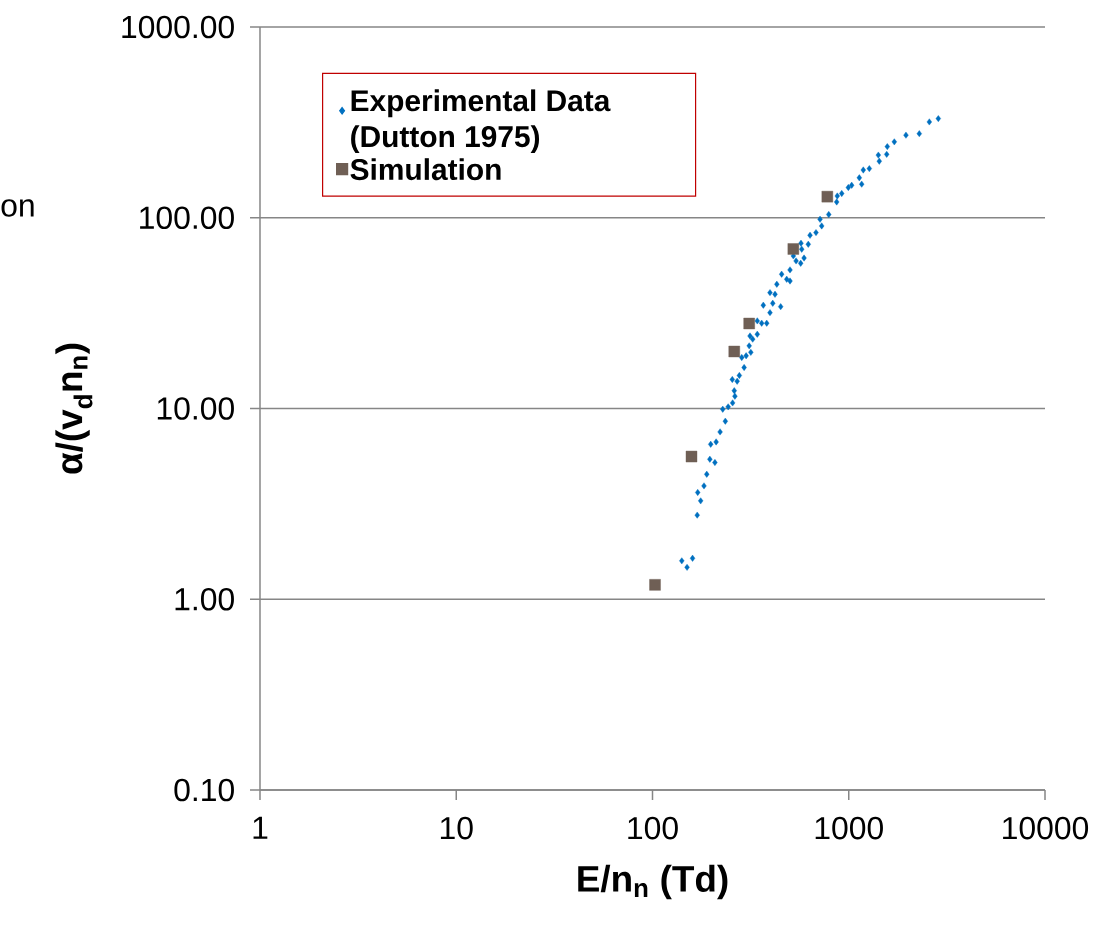 This screenshot has width=1110, height=927. I want to click on x-tick-label: 1, so click(260, 827).